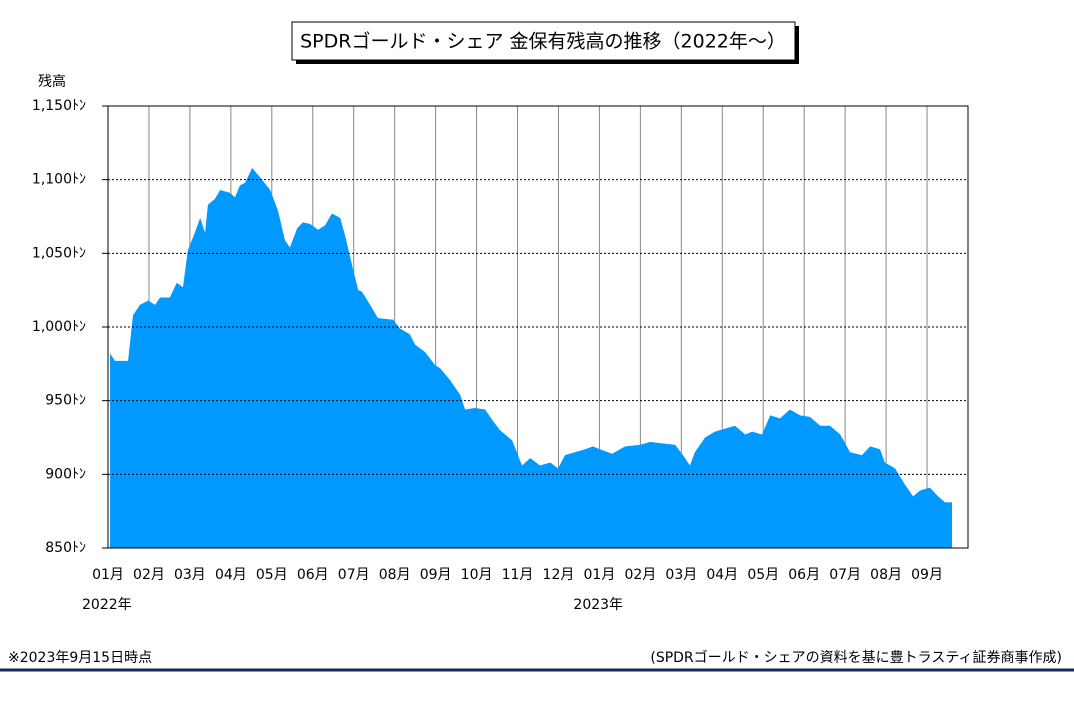 This screenshot has height=707, width=1074. I want to click on title-box, so click(543, 41).